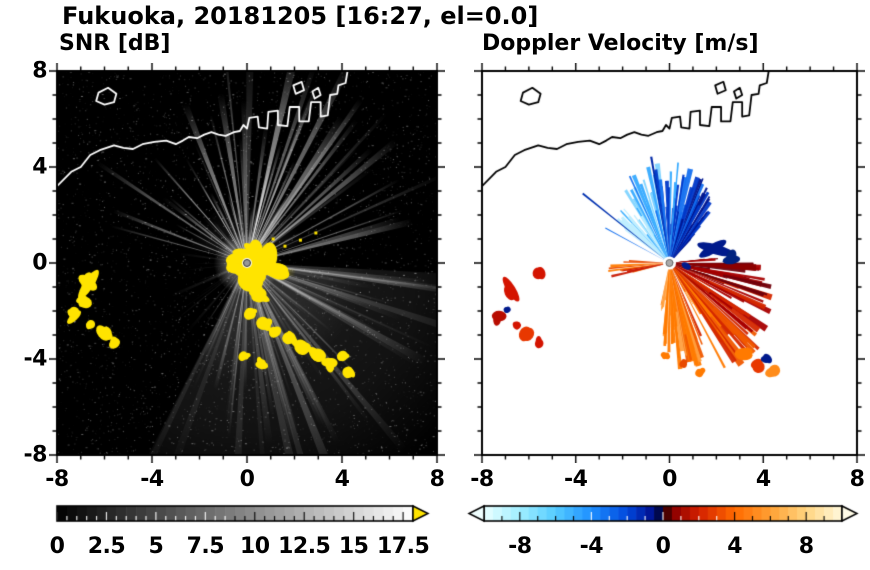 Image resolution: width=870 pixels, height=570 pixels. Describe the element at coordinates (235, 516) in the screenshot. I see `snr-colorbar` at that location.